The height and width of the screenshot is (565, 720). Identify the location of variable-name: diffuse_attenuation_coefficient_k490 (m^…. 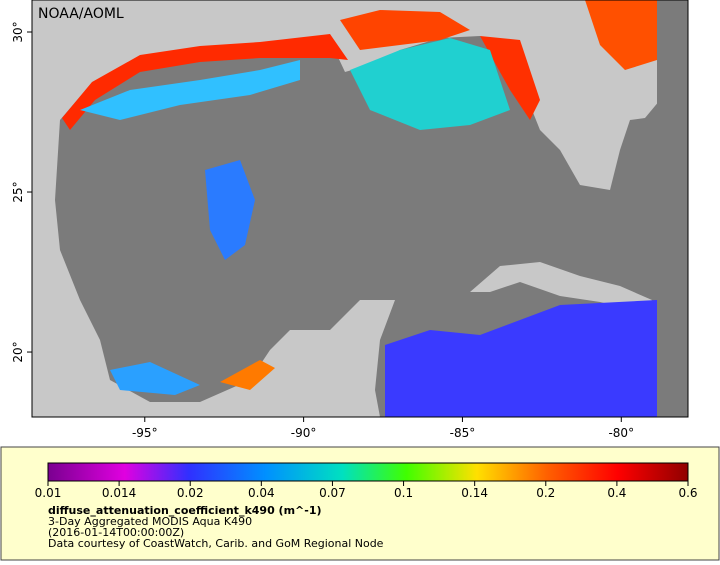
(185, 510).